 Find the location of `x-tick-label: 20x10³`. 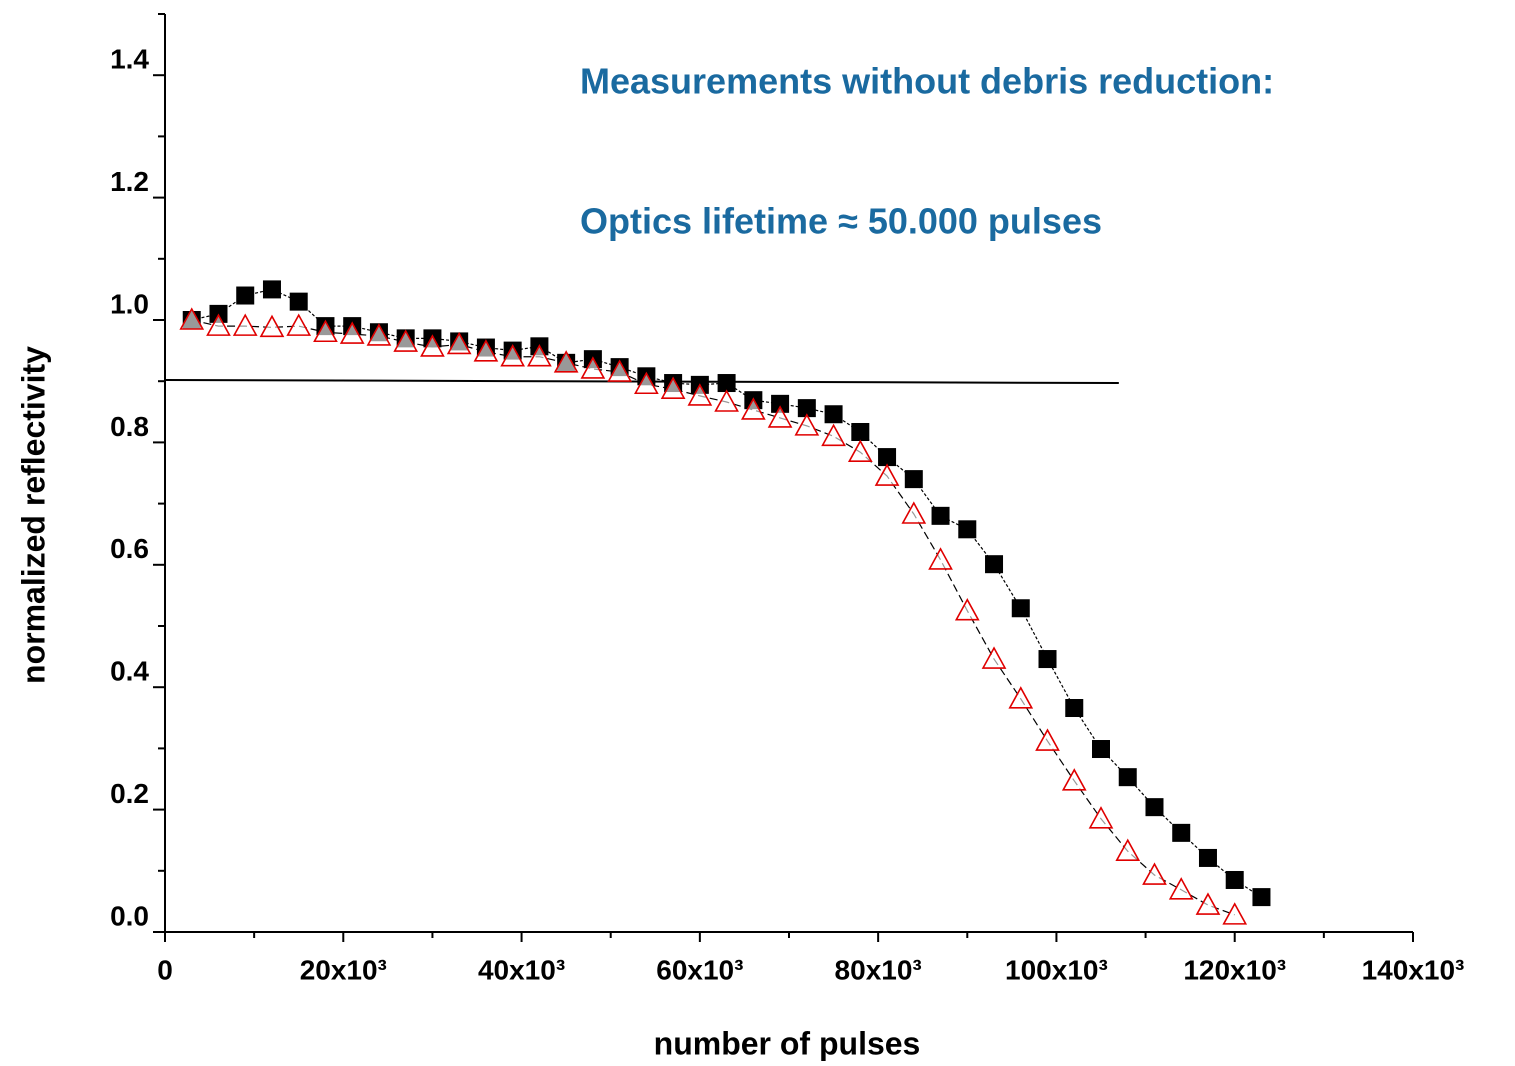

x-tick-label: 20x10³ is located at coordinates (343, 969).